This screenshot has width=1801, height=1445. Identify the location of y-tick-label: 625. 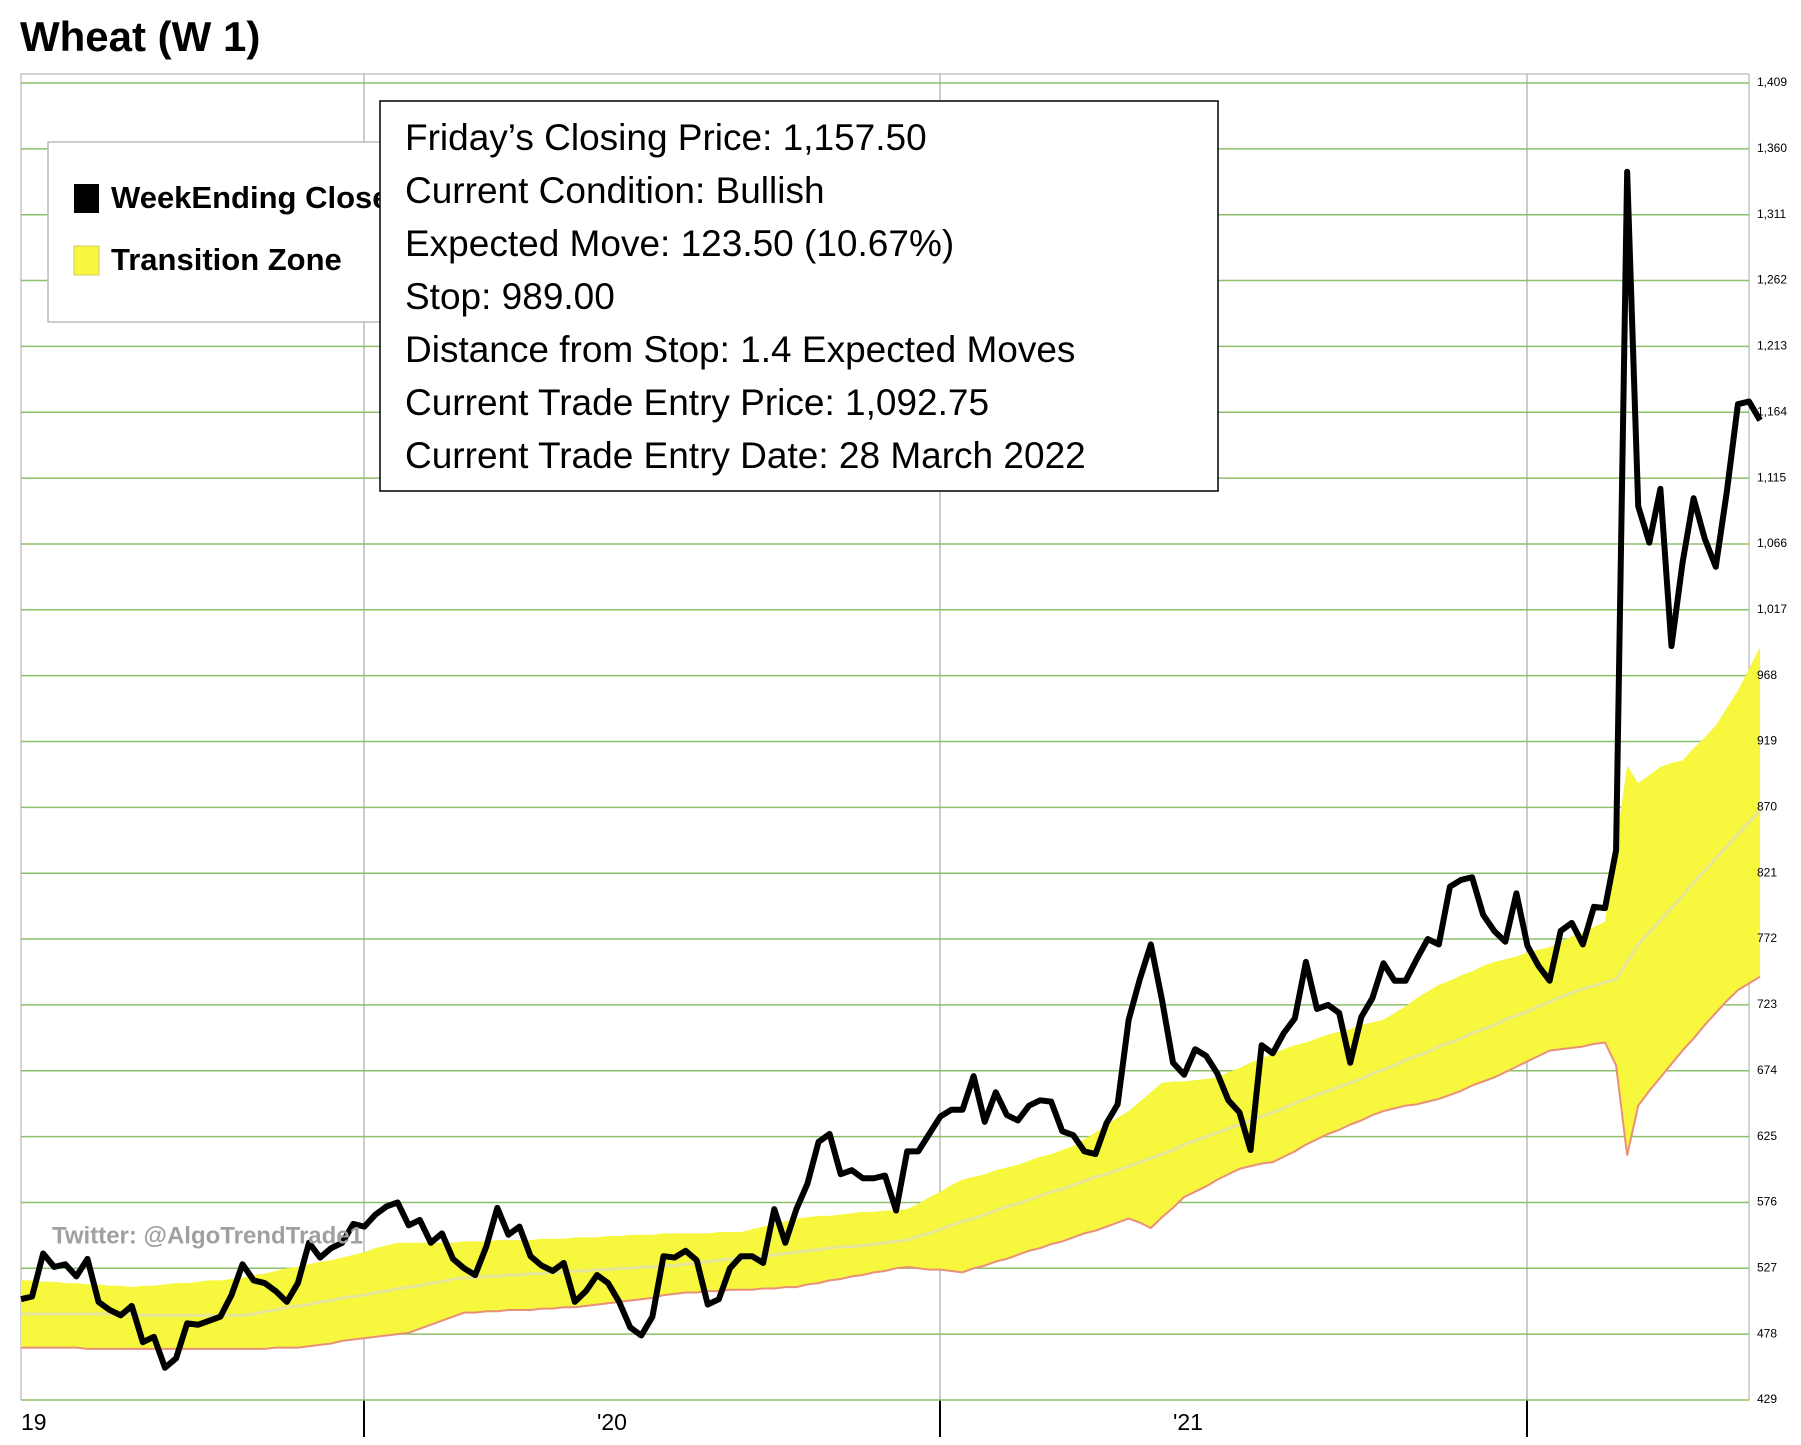
(1767, 1136).